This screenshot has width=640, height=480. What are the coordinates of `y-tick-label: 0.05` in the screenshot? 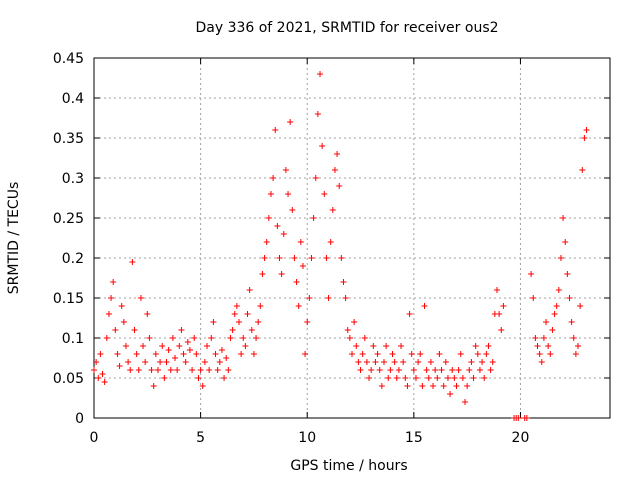 It's located at (68, 379).